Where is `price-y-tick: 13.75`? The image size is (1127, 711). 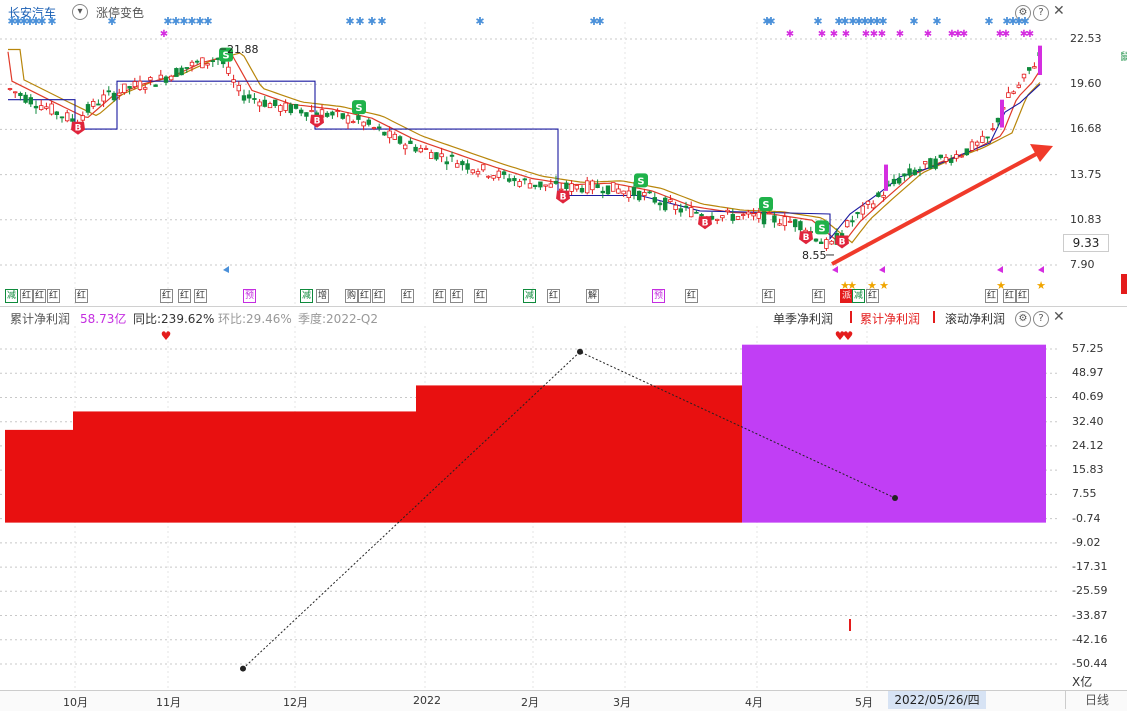 price-y-tick: 13.75 is located at coordinates (1086, 174).